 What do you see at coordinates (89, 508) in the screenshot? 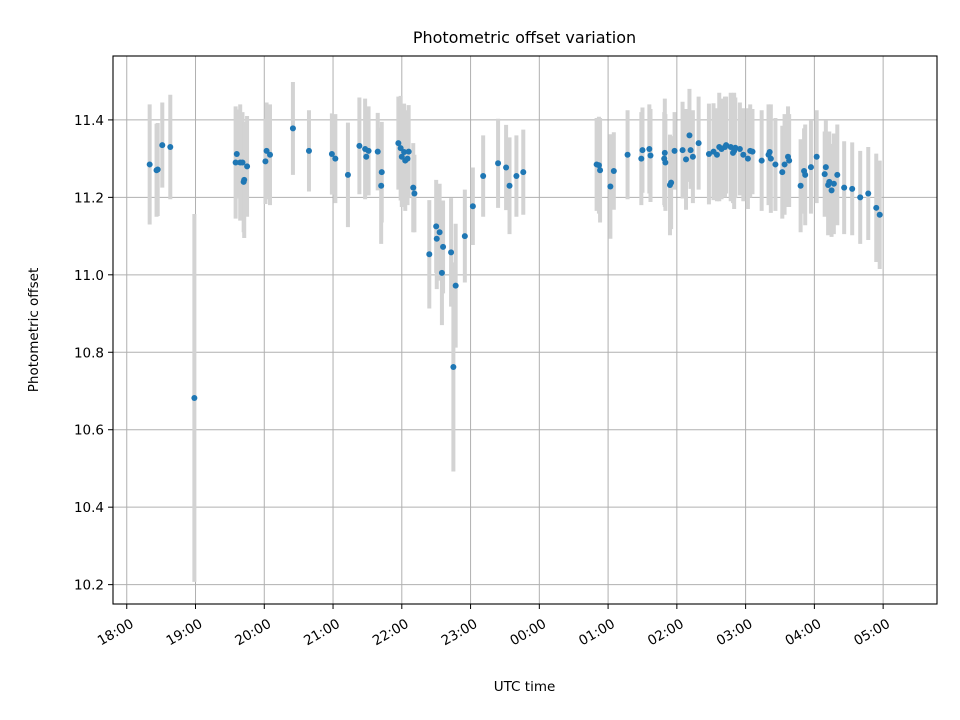
I see `y-tick-label: 10.4` at bounding box center [89, 508].